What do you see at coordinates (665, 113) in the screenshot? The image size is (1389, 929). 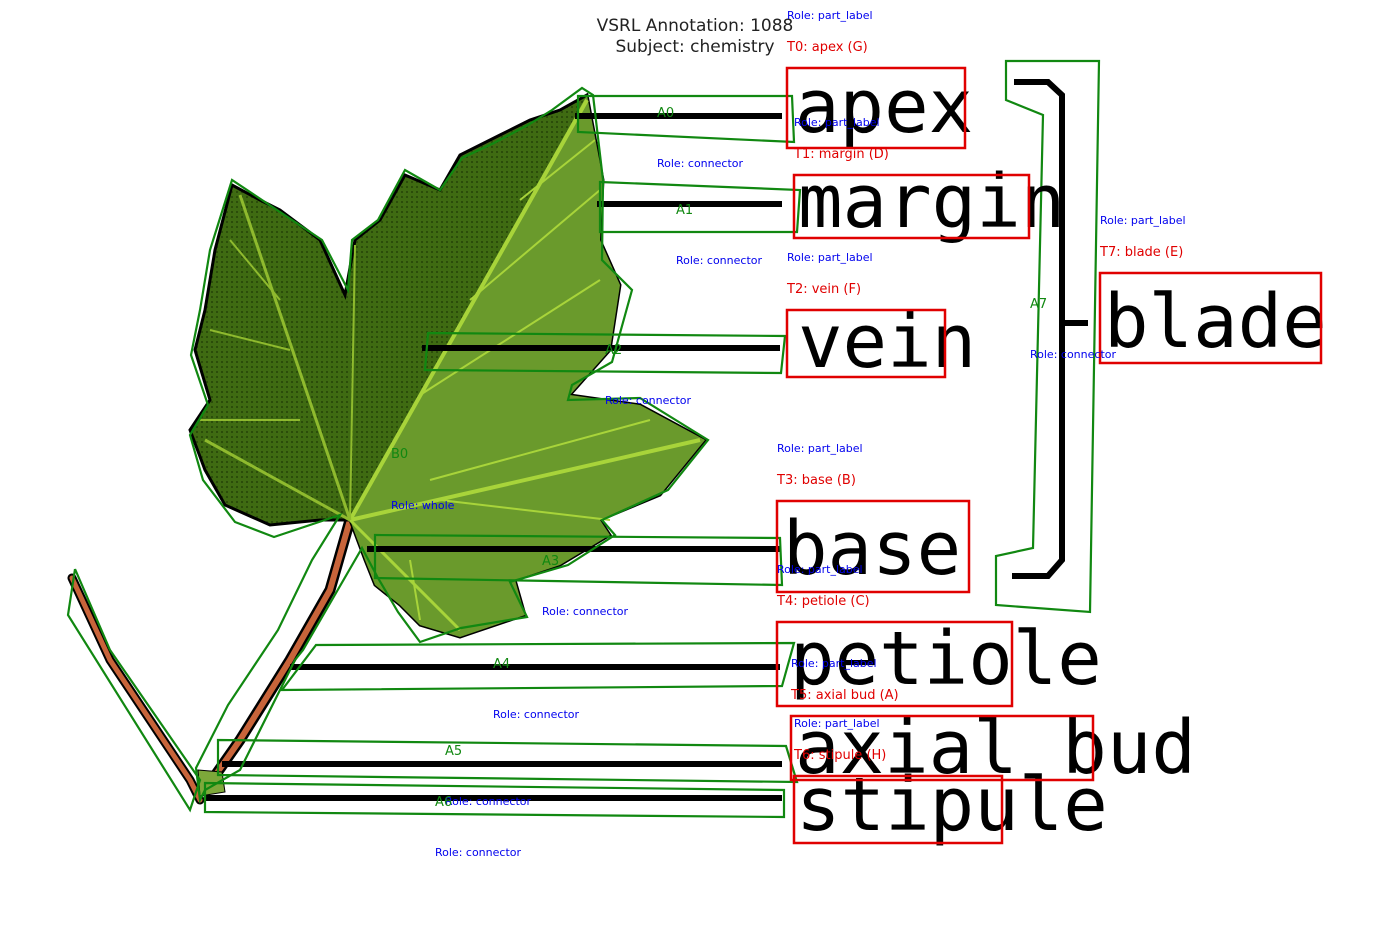 I see `id-a0: A0` at bounding box center [665, 113].